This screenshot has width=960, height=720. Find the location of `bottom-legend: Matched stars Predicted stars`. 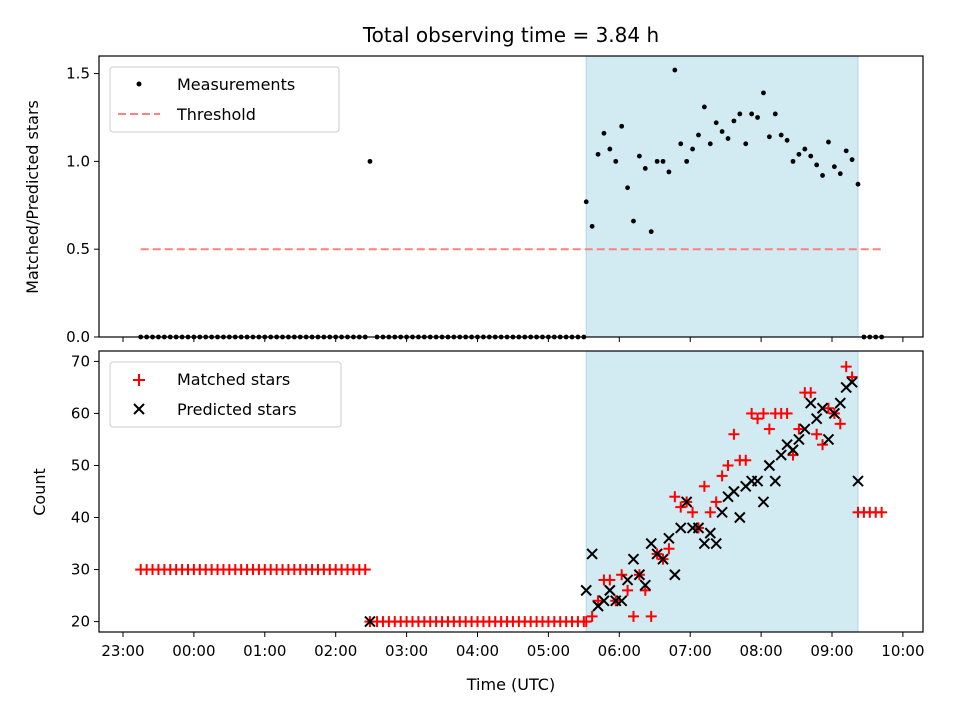

bottom-legend: Matched stars Predicted stars is located at coordinates (225, 394).